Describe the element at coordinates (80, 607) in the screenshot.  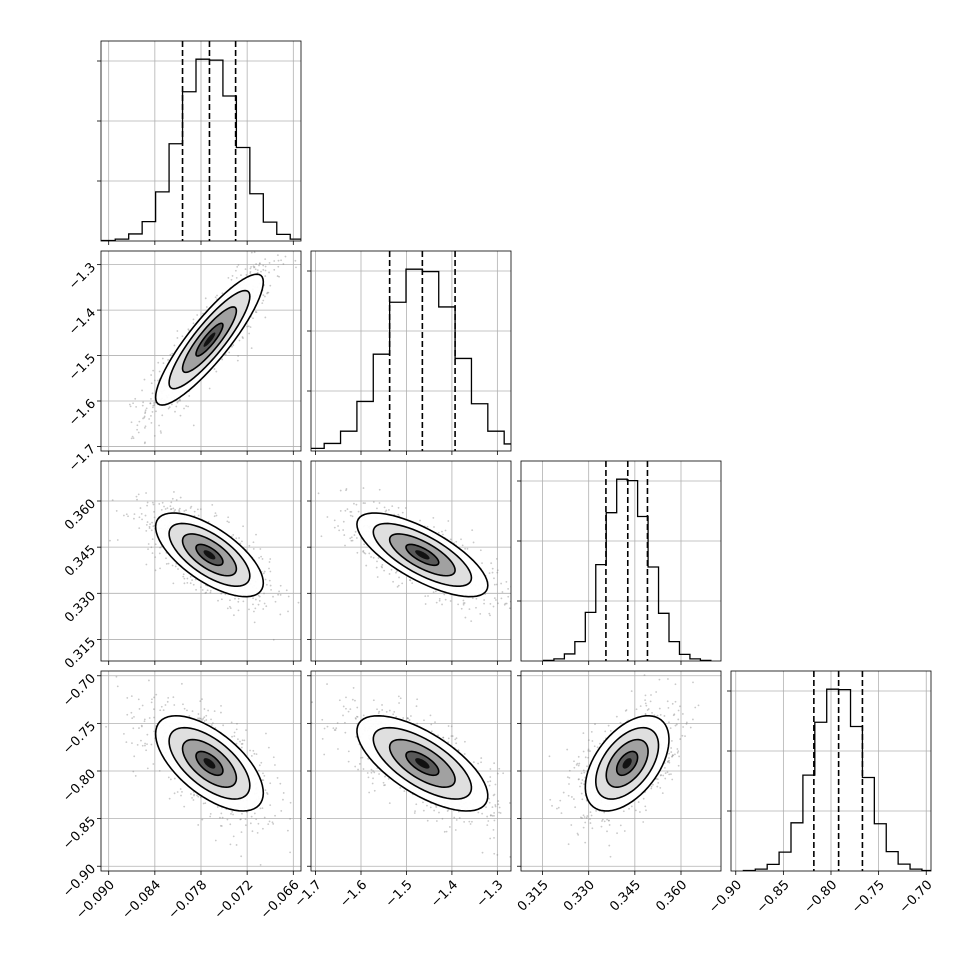
I see `y-tick-label: 0.330` at that location.